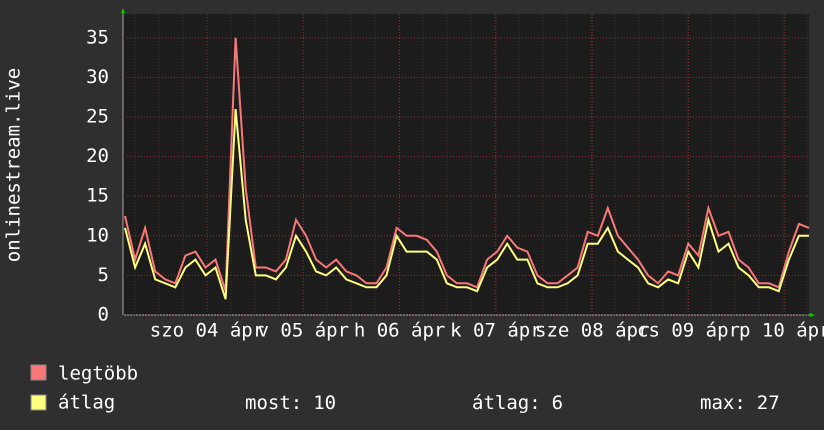 This screenshot has width=824, height=430. Describe the element at coordinates (207, 331) in the screenshot. I see `x-tick-label: szo 04 ápr` at that location.